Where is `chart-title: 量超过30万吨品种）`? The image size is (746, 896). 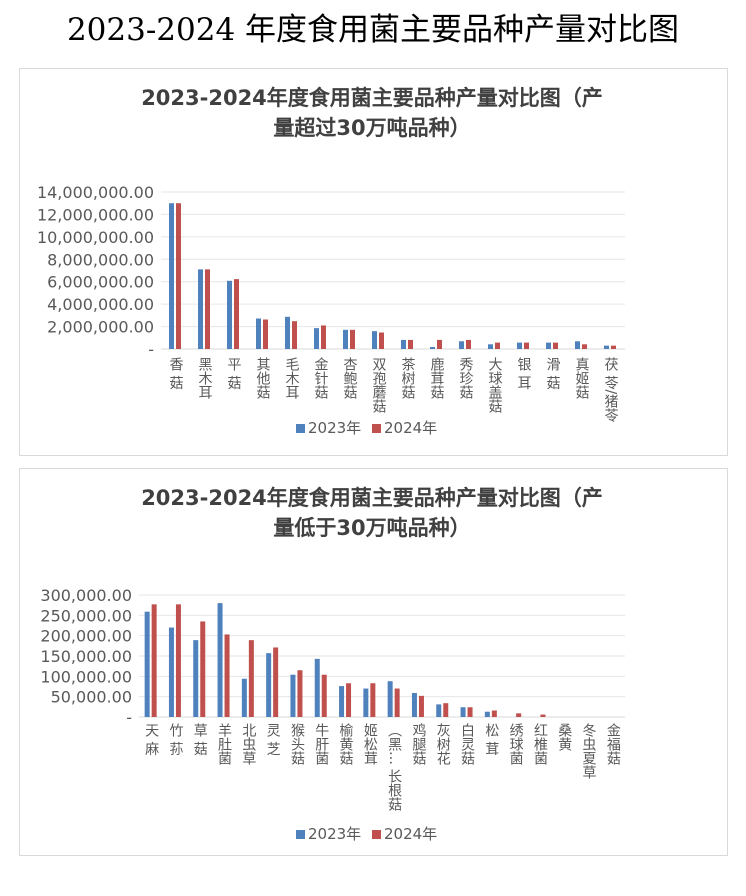 chart-title: 量超过30万吨品种） is located at coordinates (371, 128).